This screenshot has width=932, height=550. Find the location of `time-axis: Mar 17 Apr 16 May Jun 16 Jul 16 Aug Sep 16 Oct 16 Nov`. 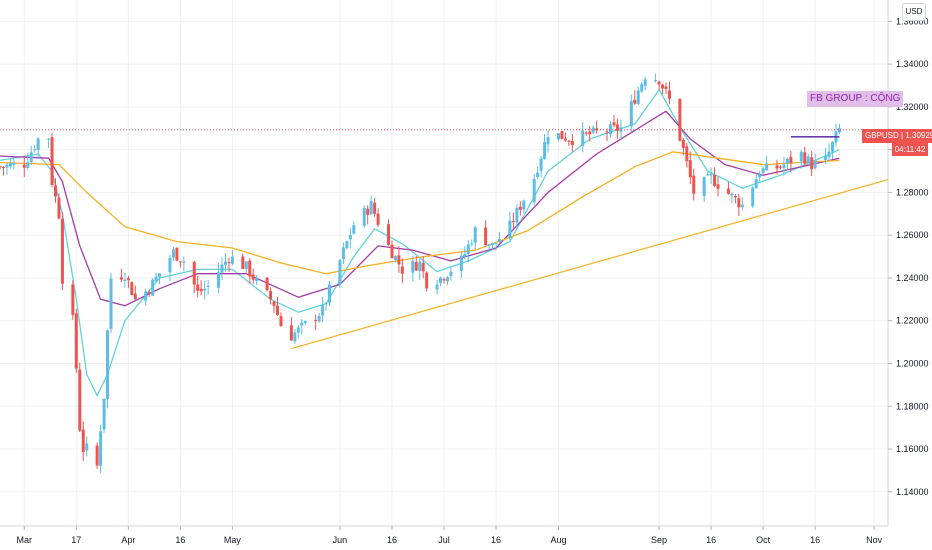

time-axis: Mar 17 Apr 16 May Jun 16 Jul 16 Aug Sep 16 Oct 16 Nov is located at coordinates (450, 535).